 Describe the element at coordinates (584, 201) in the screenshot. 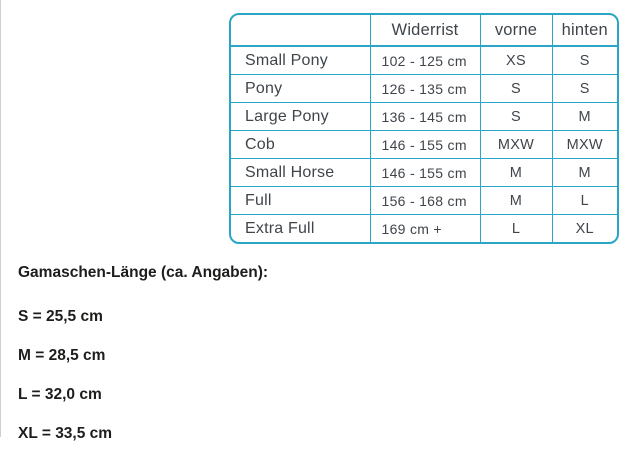

I see `hinten-size: L` at that location.